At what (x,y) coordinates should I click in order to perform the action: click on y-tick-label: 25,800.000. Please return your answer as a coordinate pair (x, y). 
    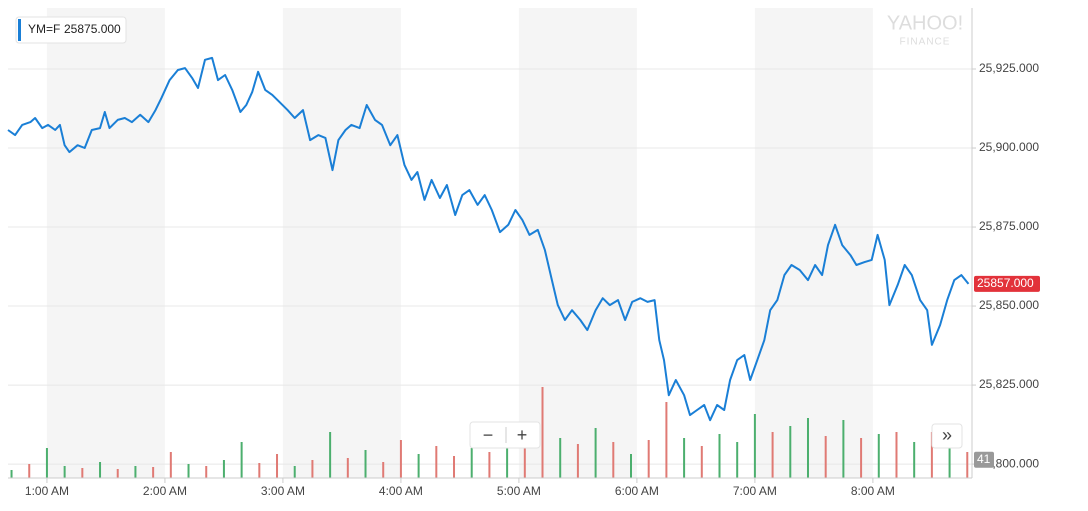
    Looking at the image, I should click on (1009, 463).